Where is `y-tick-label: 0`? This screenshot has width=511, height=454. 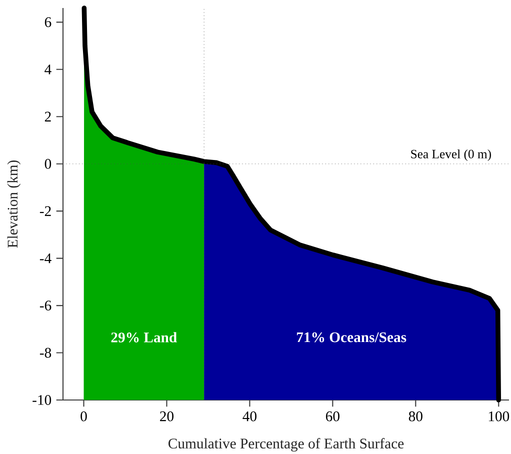 y-tick-label: 0 is located at coordinates (48, 163).